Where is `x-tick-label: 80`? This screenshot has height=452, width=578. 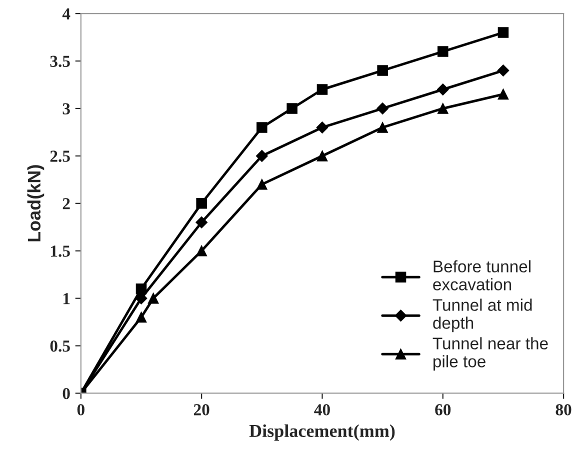 x-tick-label: 80 is located at coordinates (564, 410).